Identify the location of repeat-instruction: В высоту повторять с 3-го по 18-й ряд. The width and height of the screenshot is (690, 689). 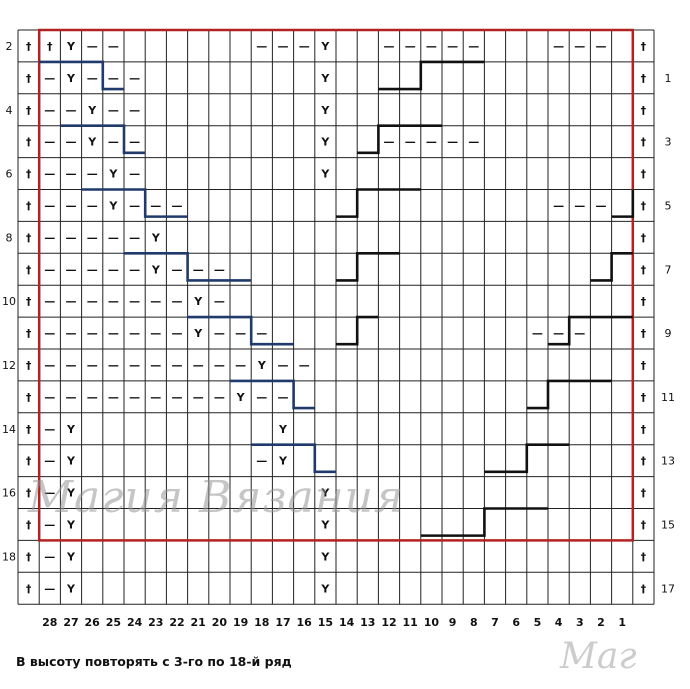
(154, 661).